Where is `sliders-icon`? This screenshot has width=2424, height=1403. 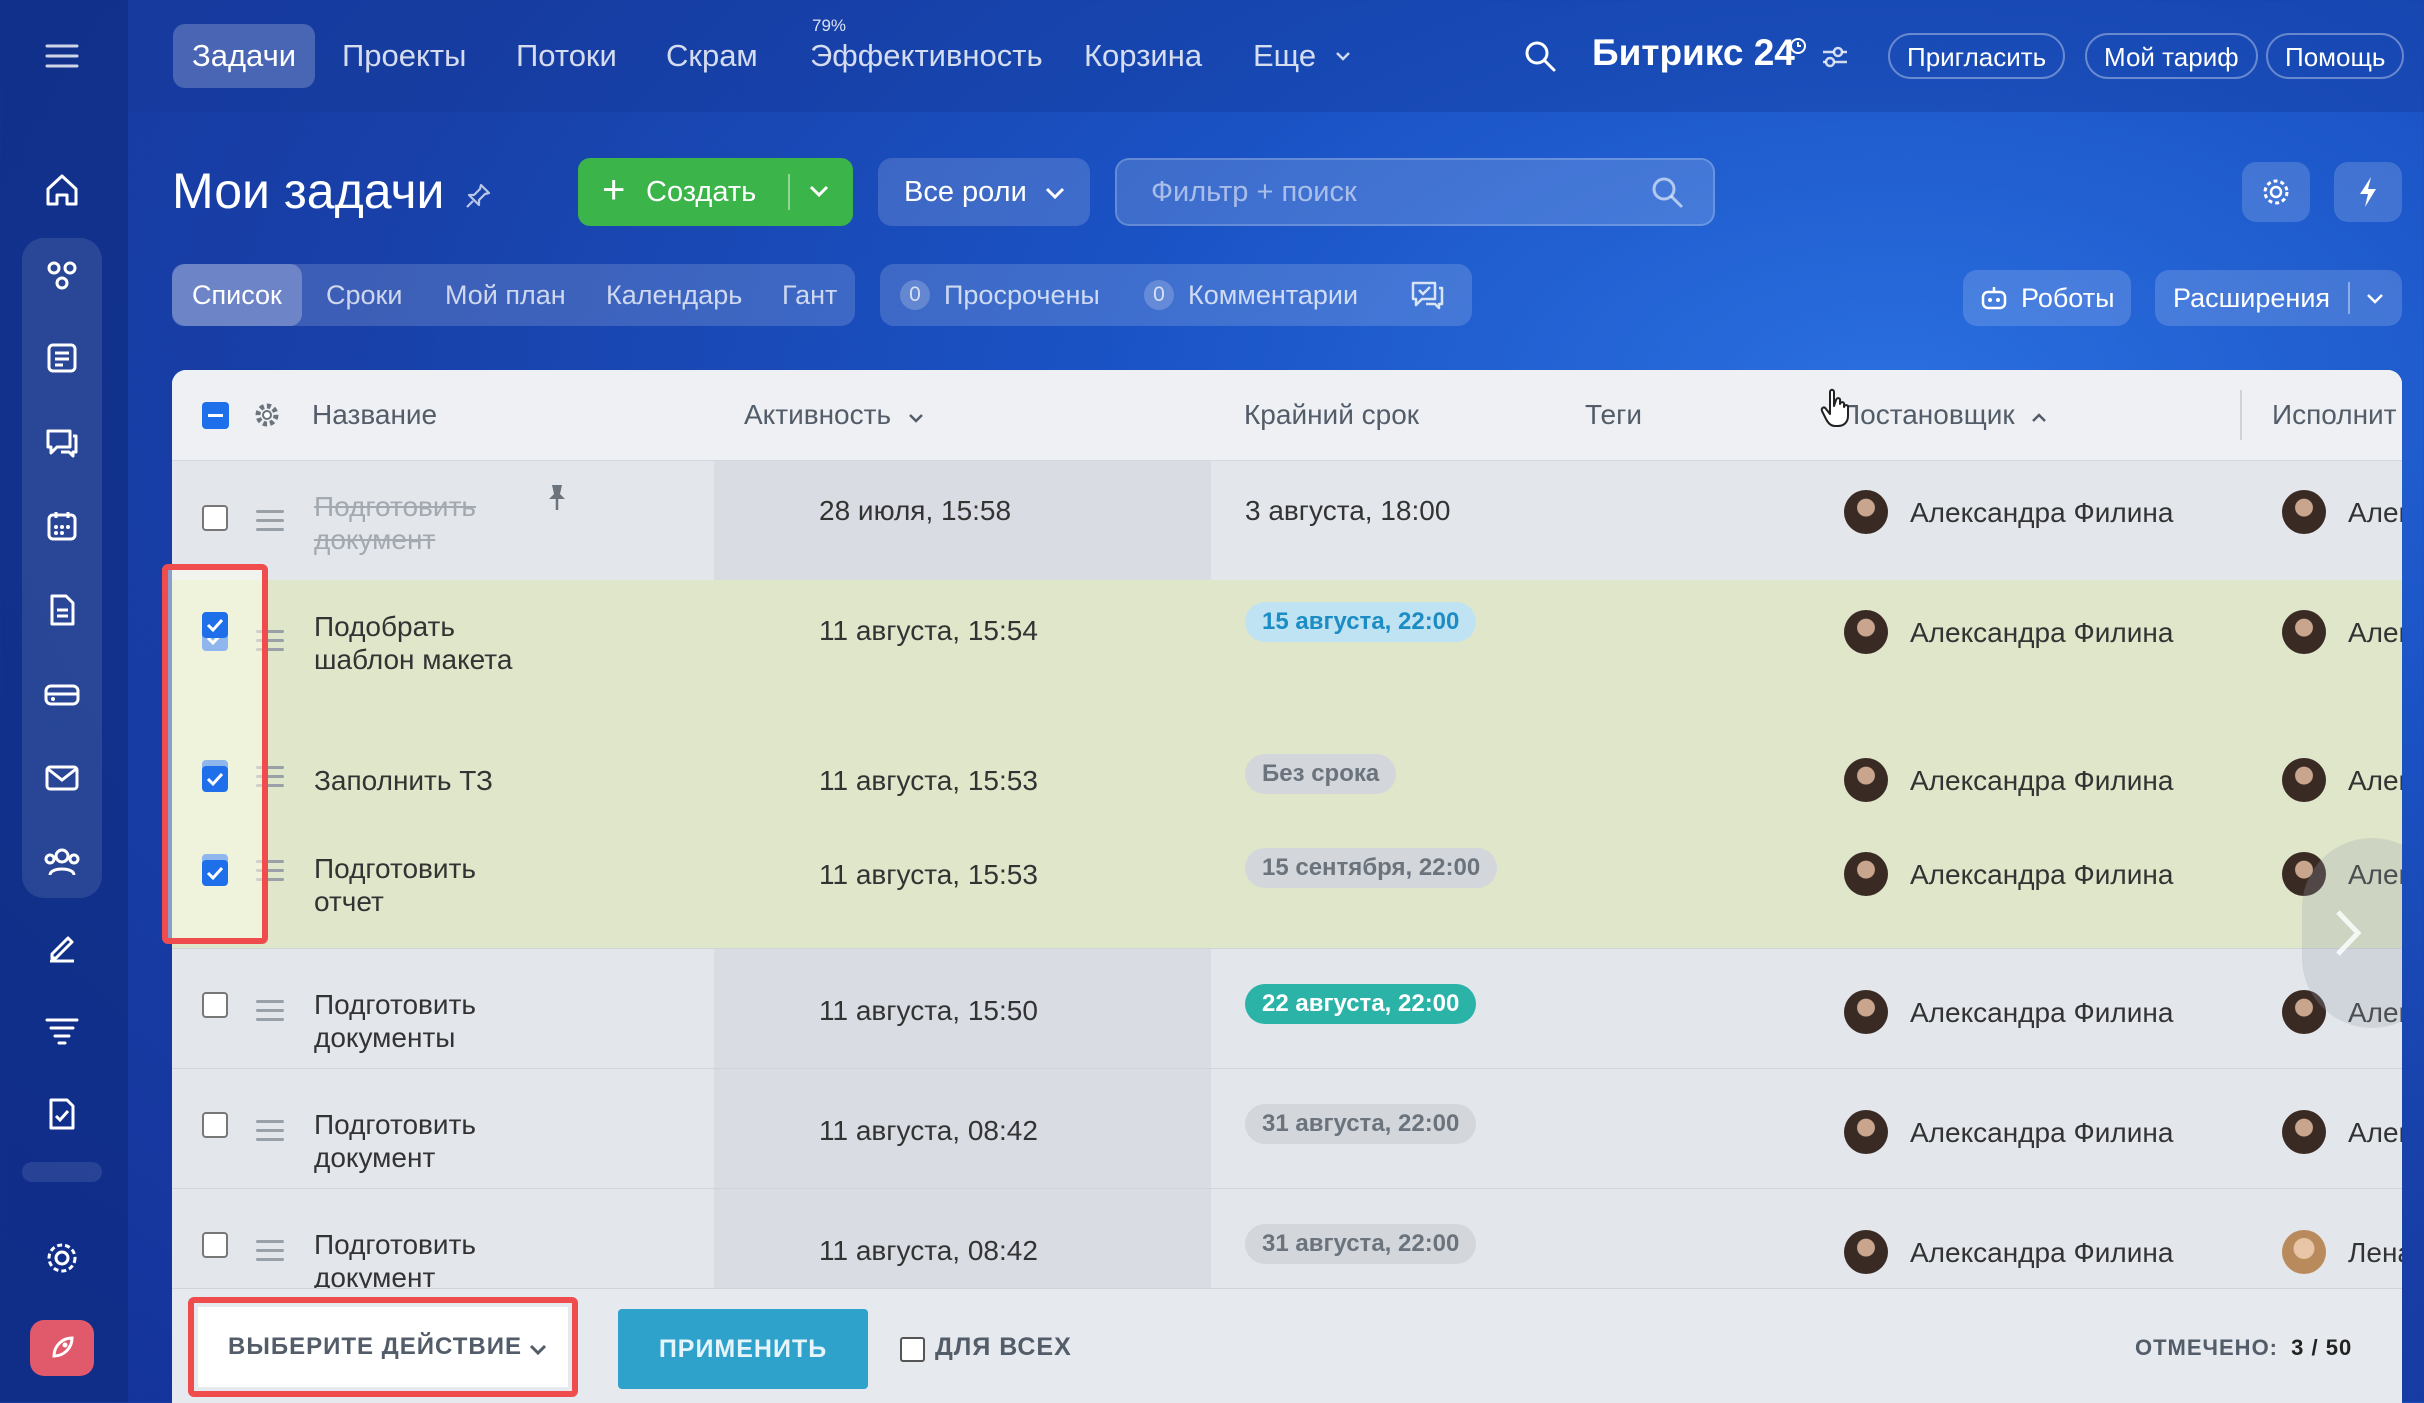
sliders-icon is located at coordinates (1835, 57).